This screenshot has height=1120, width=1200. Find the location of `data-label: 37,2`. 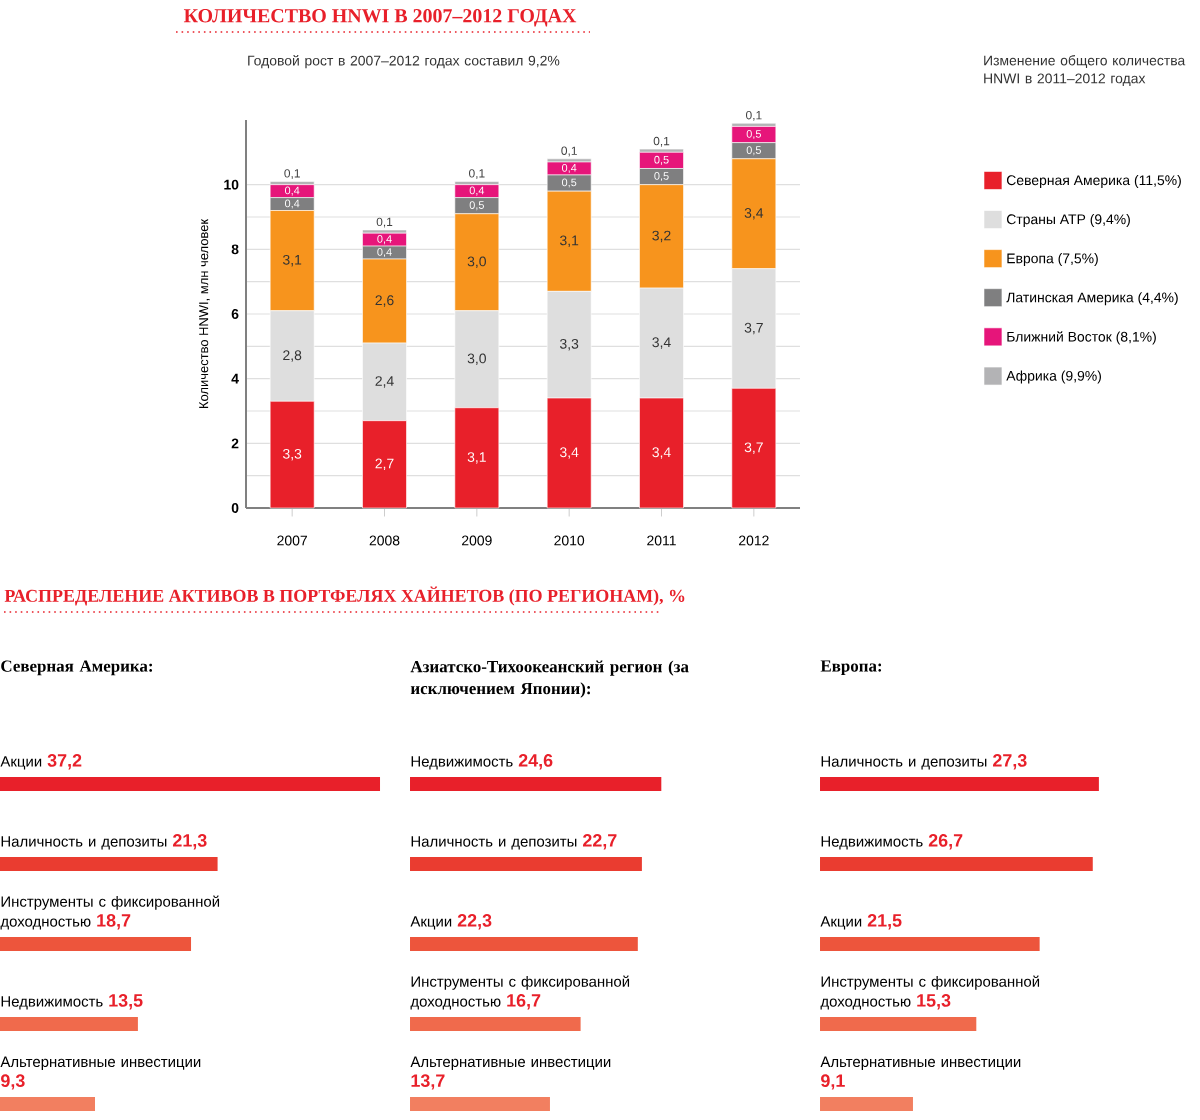

data-label: 37,2 is located at coordinates (64, 762).